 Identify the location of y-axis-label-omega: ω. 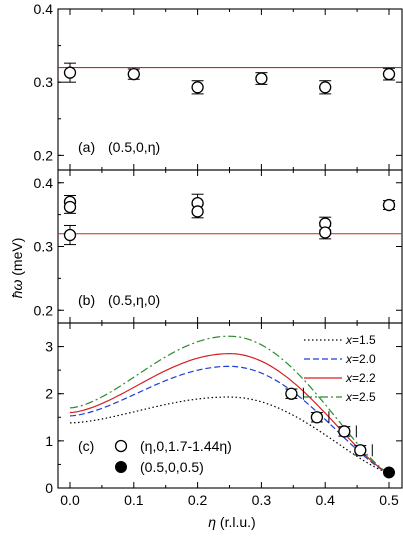
(17, 285).